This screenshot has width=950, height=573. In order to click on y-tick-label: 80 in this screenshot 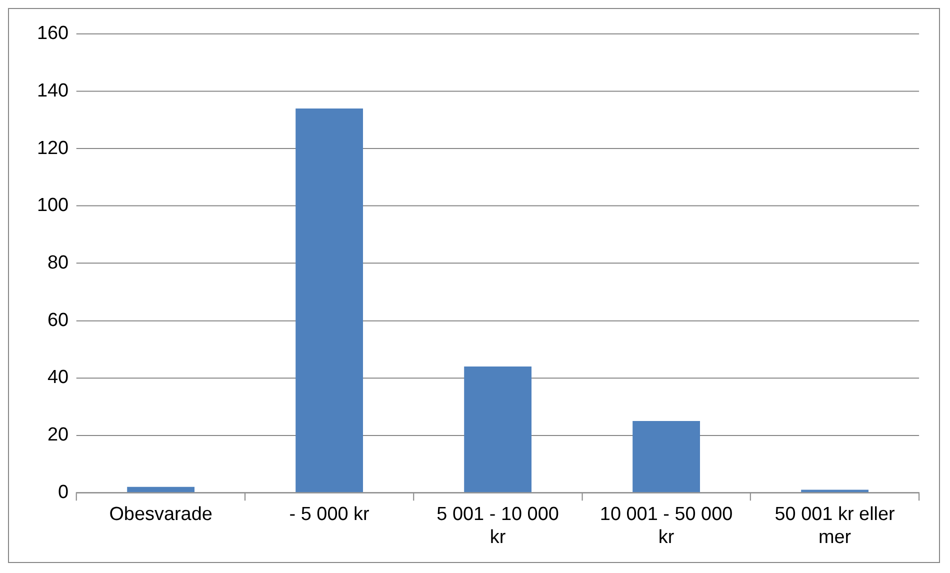, I will do `click(58, 263)`.